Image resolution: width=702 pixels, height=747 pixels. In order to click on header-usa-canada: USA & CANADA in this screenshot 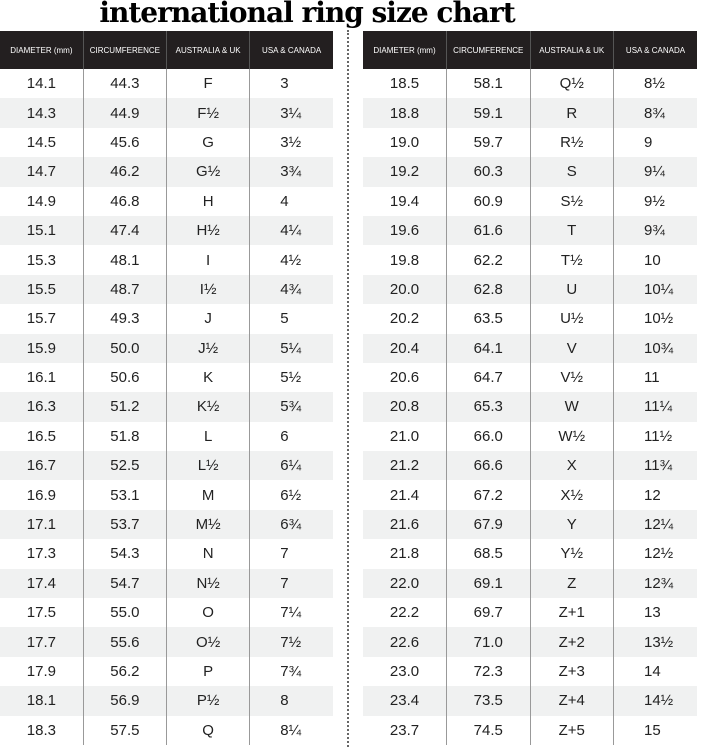, I will do `click(291, 50)`.